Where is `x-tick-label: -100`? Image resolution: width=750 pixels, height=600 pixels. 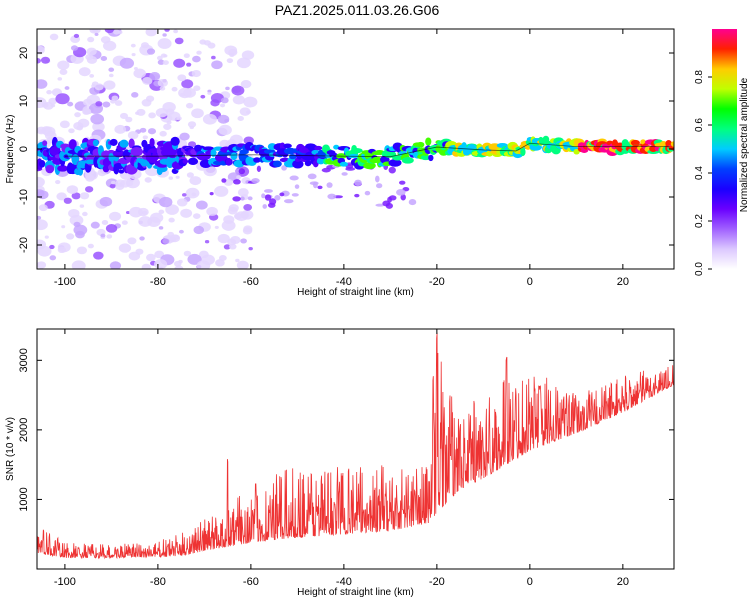 x-tick-label: -100 is located at coordinates (65, 282).